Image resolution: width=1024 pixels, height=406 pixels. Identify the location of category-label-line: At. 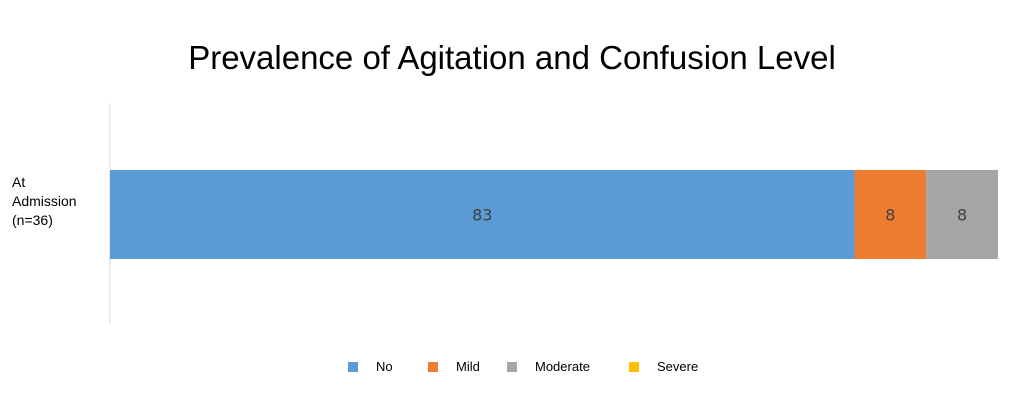
(19, 182).